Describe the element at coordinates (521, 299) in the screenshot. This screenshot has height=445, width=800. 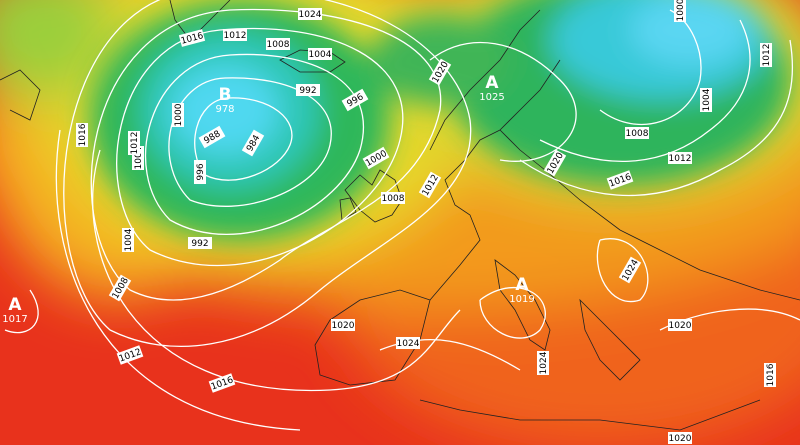
I see `center-value: 1019` at that location.